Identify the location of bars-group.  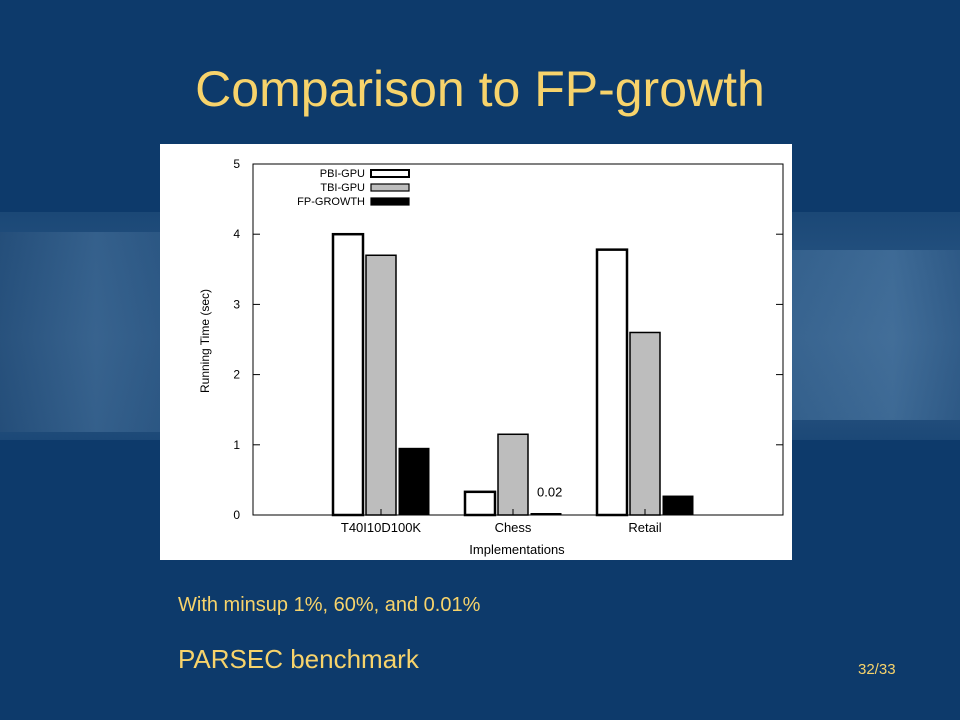
(512, 374).